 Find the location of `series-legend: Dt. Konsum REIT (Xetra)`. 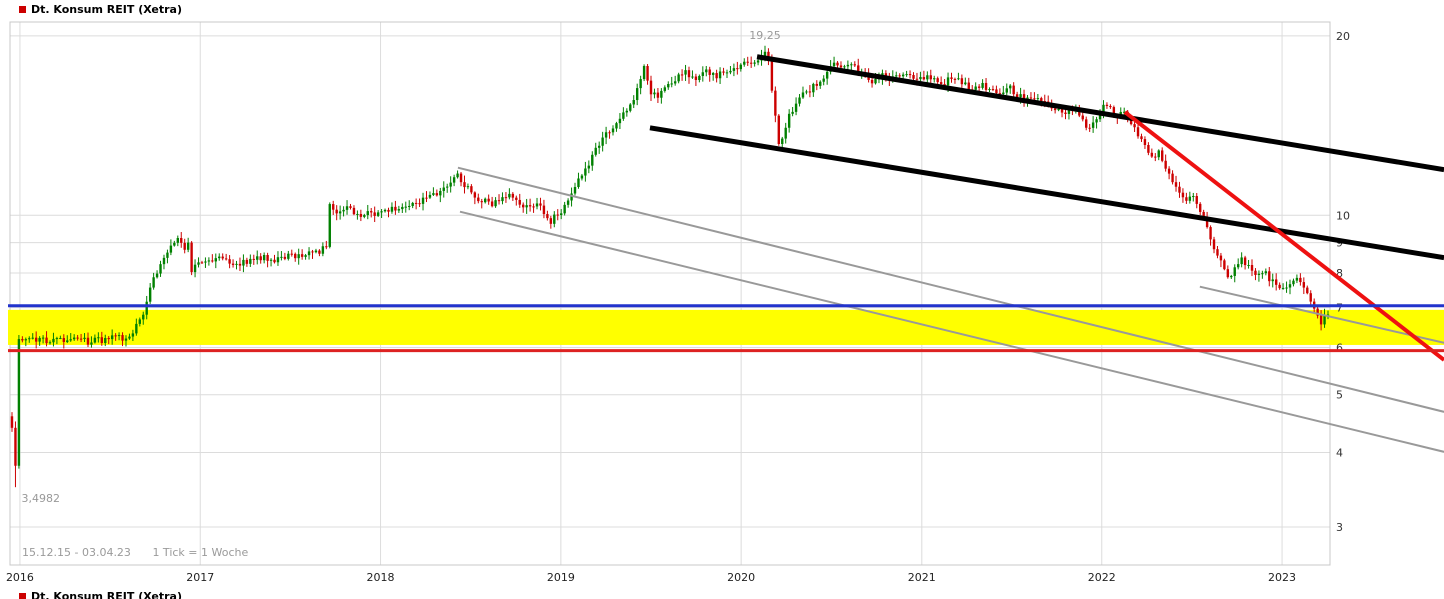

series-legend: Dt. Konsum REIT (Xetra) is located at coordinates (100, 9).